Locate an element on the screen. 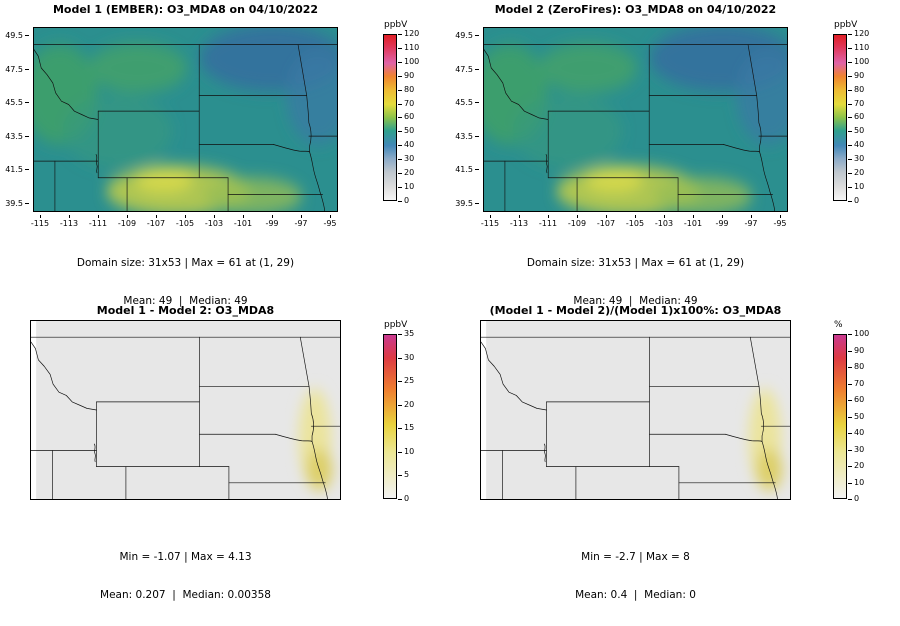 This screenshot has height=626, width=900. lon-tick-label: -111 is located at coordinates (98, 221).